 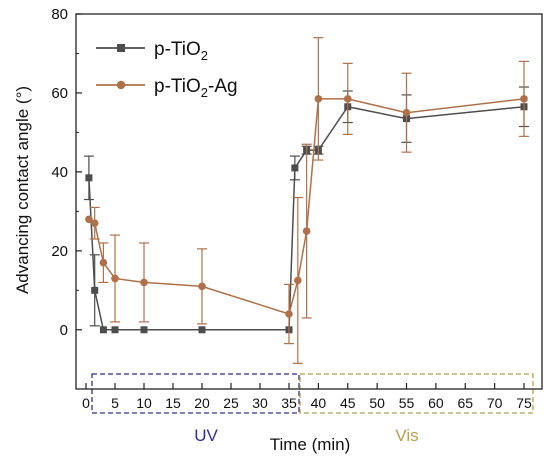 I want to click on x-tick-label: 0, so click(x=86, y=403).